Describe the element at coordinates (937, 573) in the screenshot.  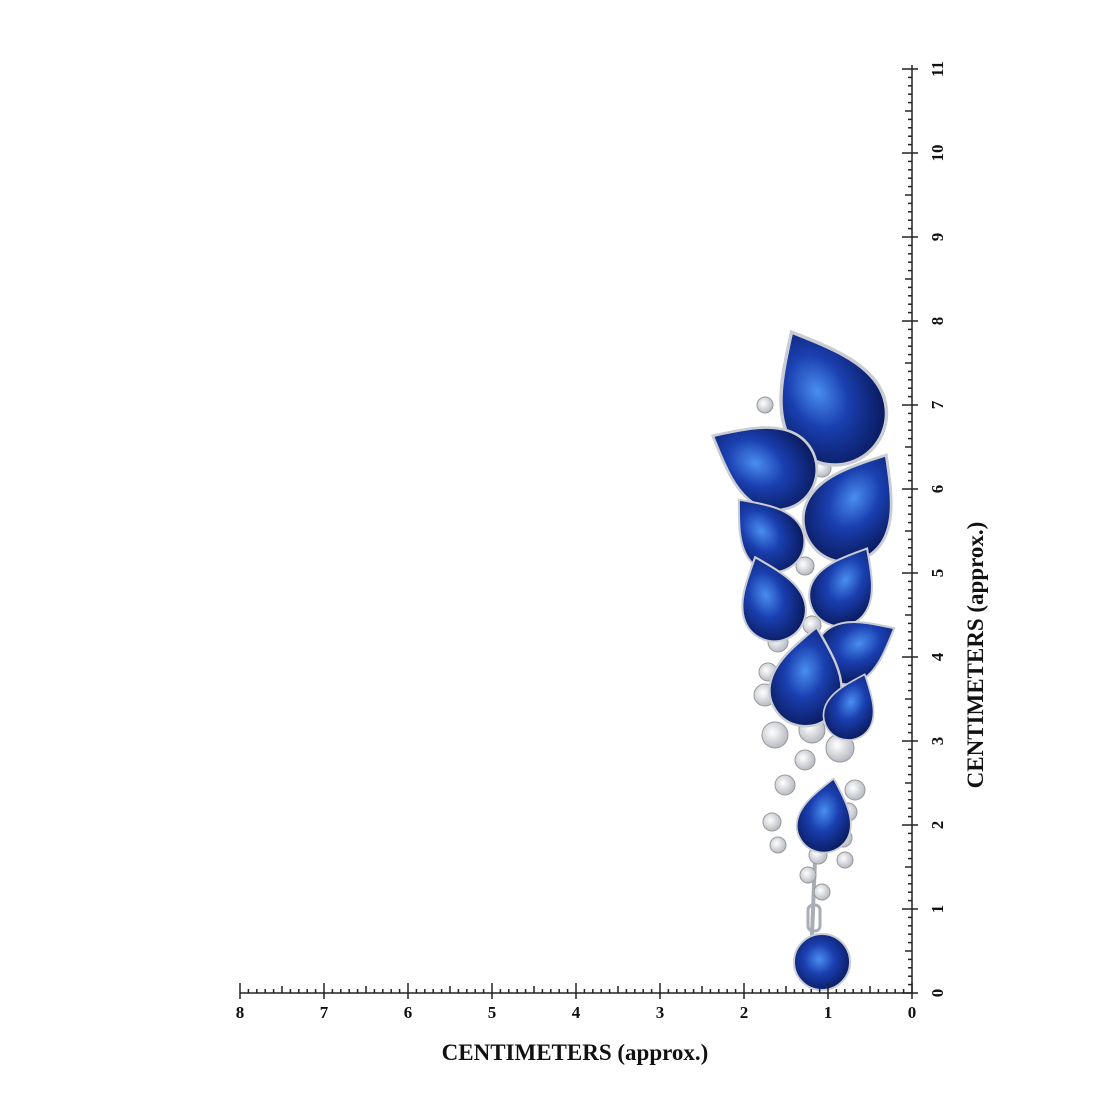
I see `y-tick-label: 5` at that location.